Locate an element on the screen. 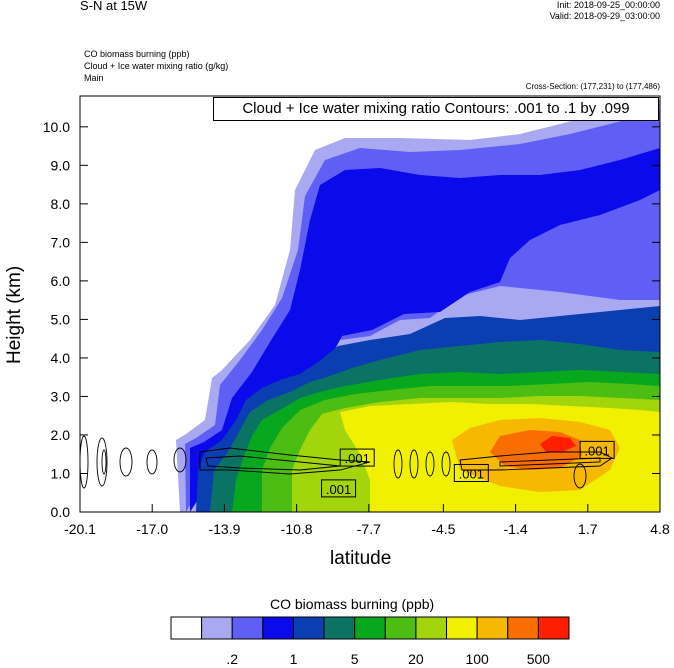 The height and width of the screenshot is (668, 674). y-tick-label: 6.0 is located at coordinates (61, 281).